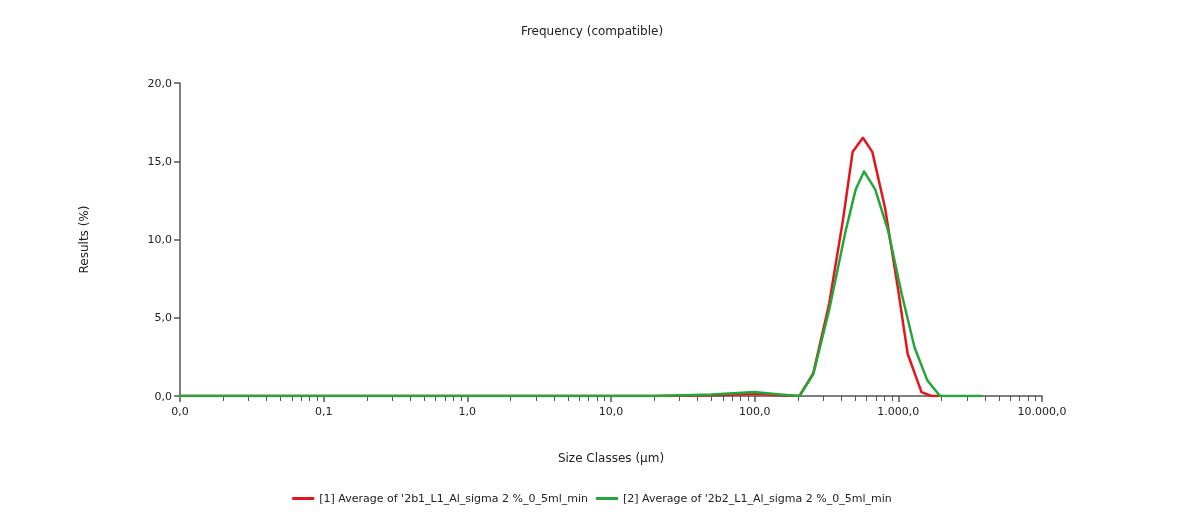  Describe the element at coordinates (180, 411) in the screenshot. I see `x-tick-label: 0,0` at that location.